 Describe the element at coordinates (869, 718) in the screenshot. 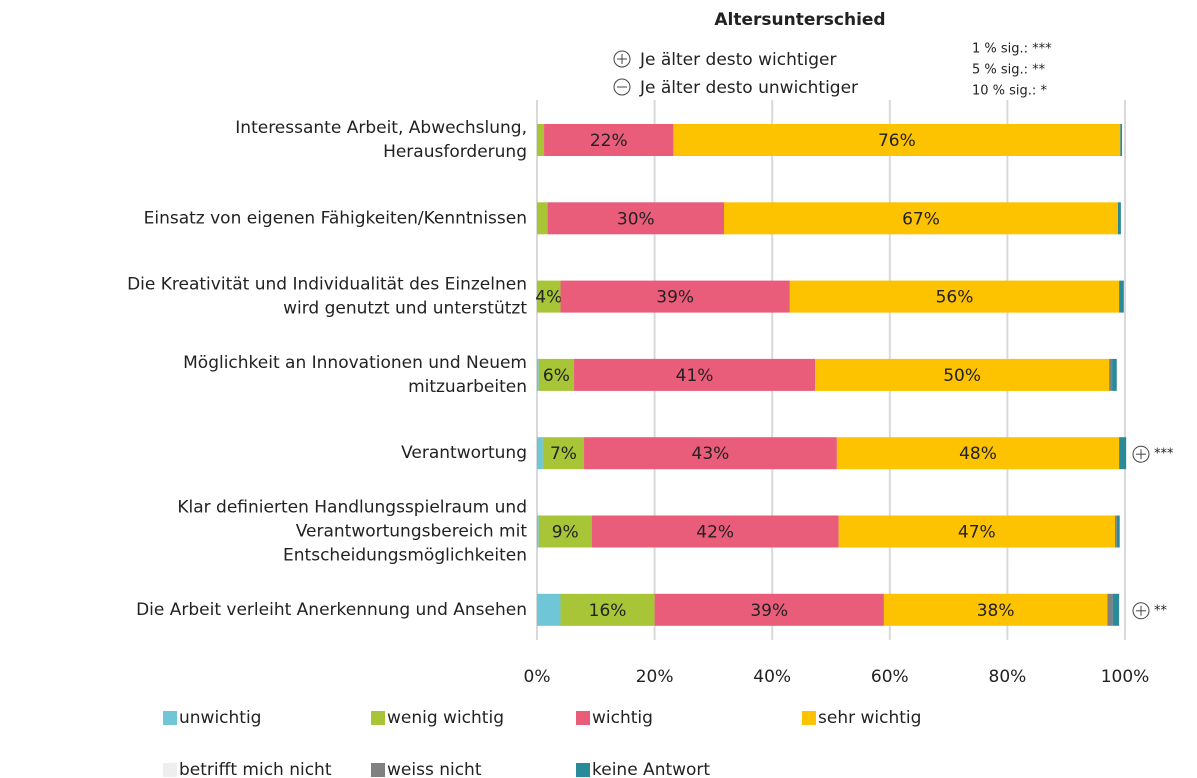

I see `legend-label: sehr wichtig` at that location.